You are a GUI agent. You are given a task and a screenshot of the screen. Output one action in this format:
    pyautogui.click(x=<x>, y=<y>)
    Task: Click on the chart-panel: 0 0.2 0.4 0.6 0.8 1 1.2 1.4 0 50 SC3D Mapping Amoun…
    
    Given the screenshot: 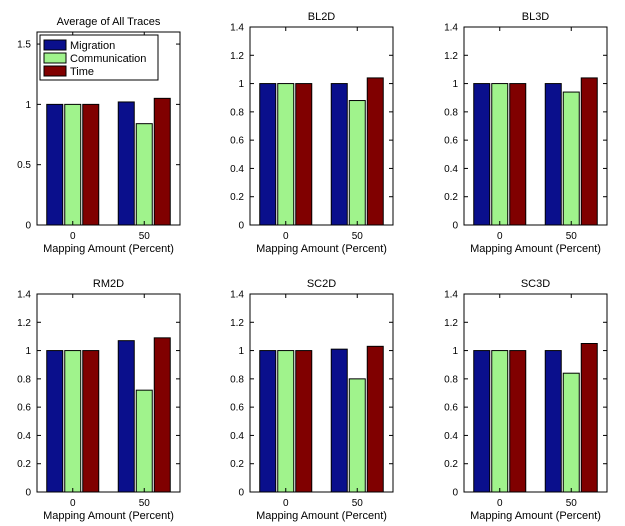 What is the action you would take?
    pyautogui.click(x=526, y=400)
    